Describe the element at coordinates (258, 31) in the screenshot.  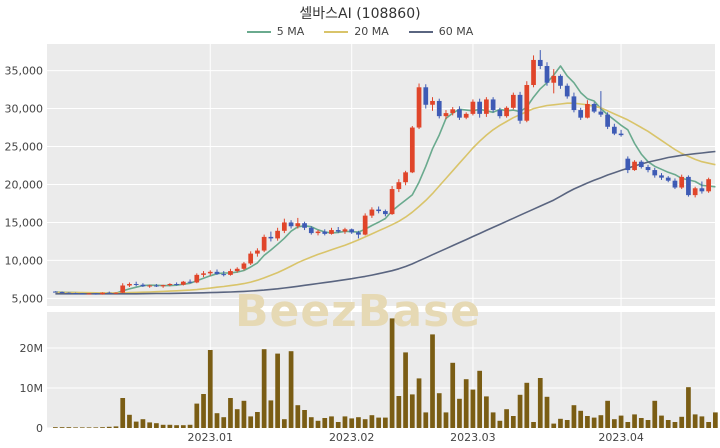
I see `legend-swatch-ma5` at that location.